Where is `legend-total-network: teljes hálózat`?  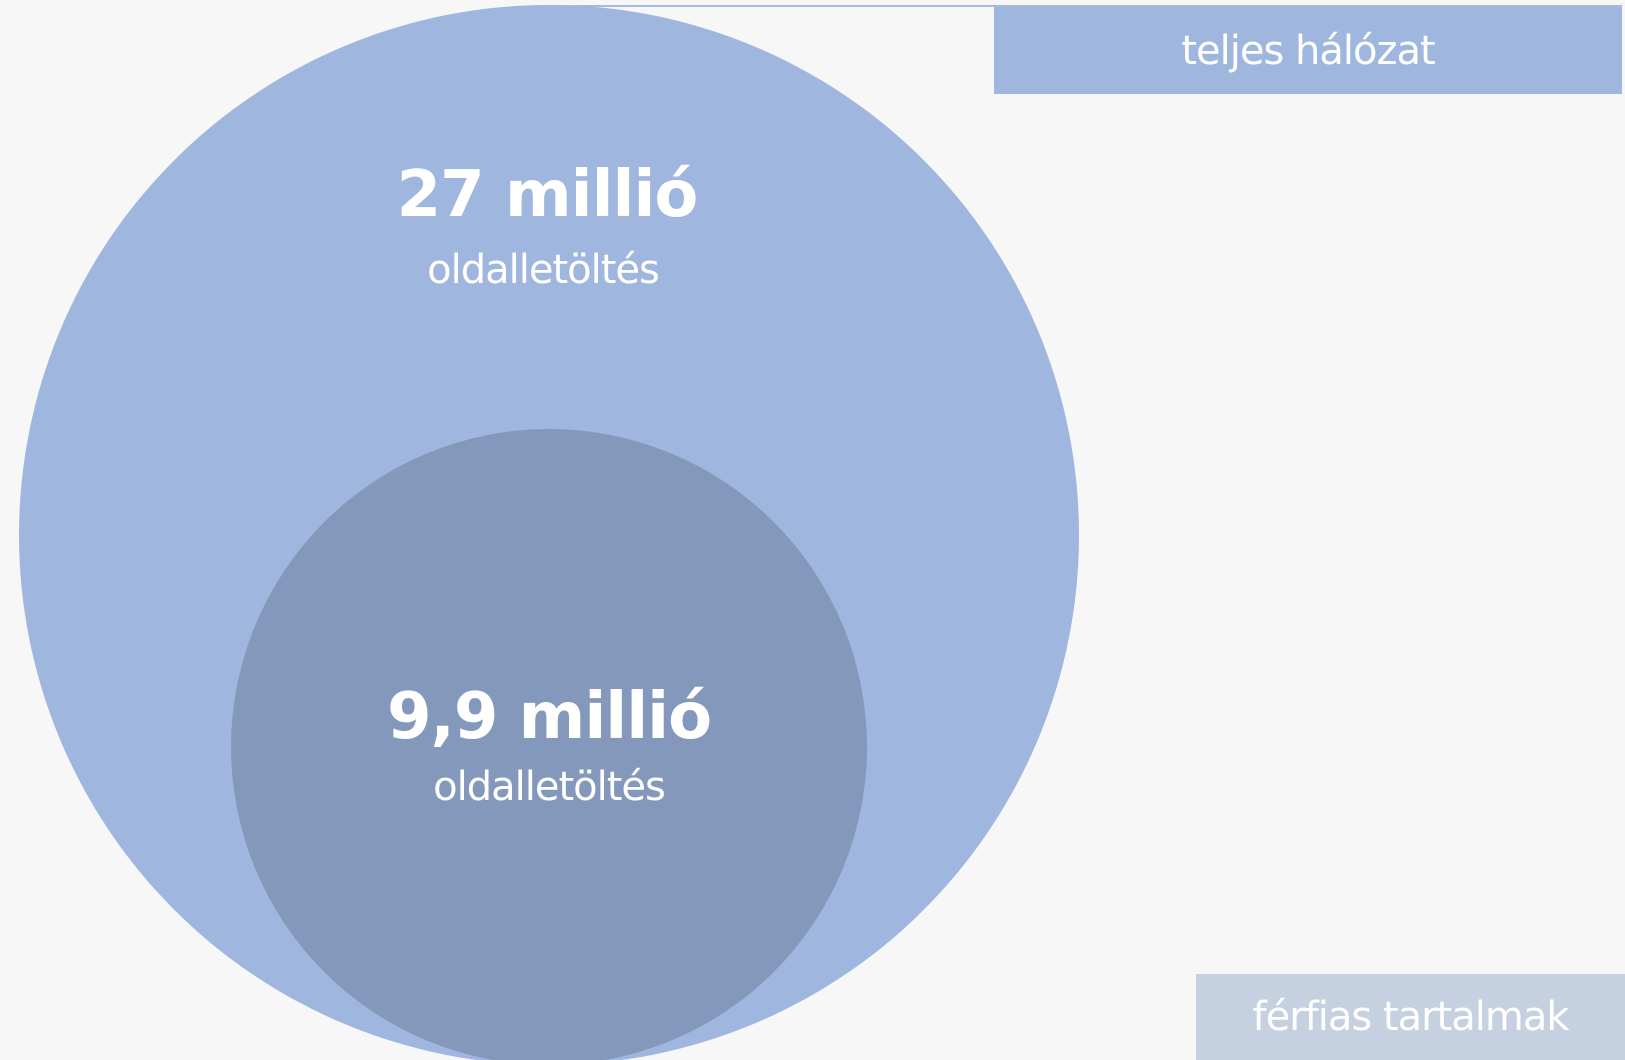
legend-total-network: teljes hálózat is located at coordinates (1308, 50).